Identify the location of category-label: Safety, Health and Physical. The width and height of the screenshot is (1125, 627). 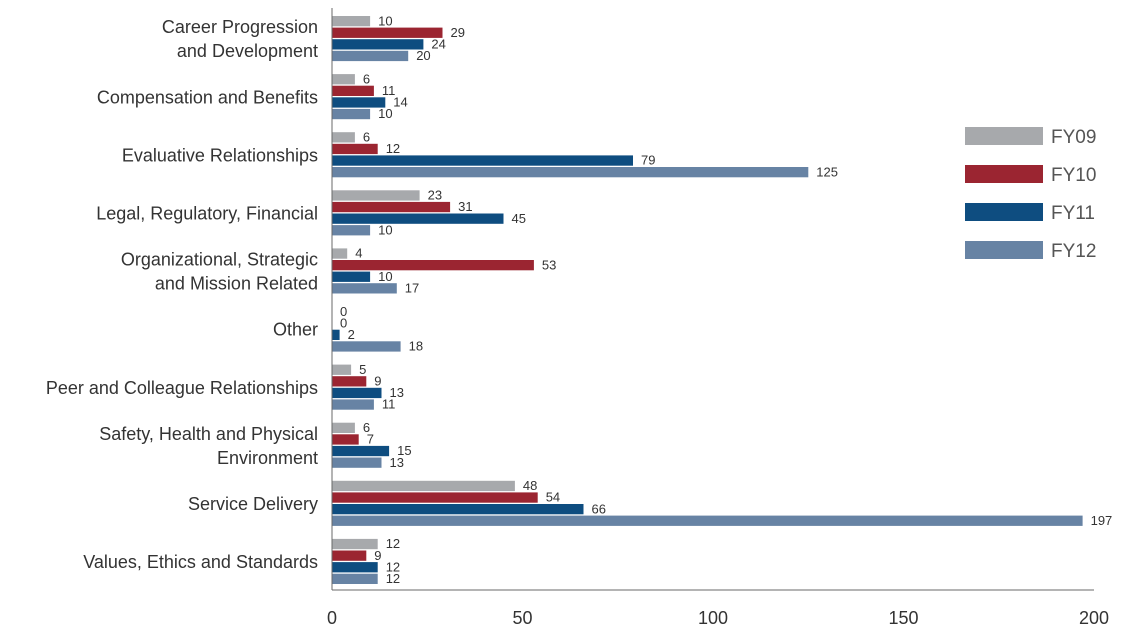
(208, 434).